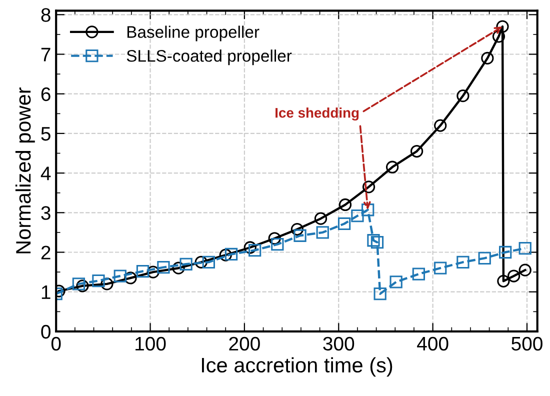  Describe the element at coordinates (193, 34) in the screenshot. I see `legend-label: Baseline propeller` at that location.